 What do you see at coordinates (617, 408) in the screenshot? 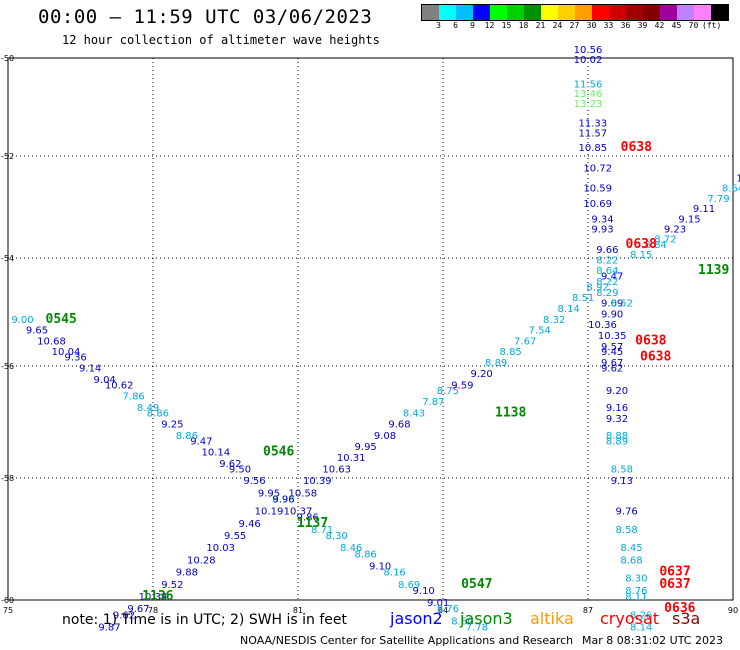
I see `wave-height-value: 9.16` at bounding box center [617, 408].